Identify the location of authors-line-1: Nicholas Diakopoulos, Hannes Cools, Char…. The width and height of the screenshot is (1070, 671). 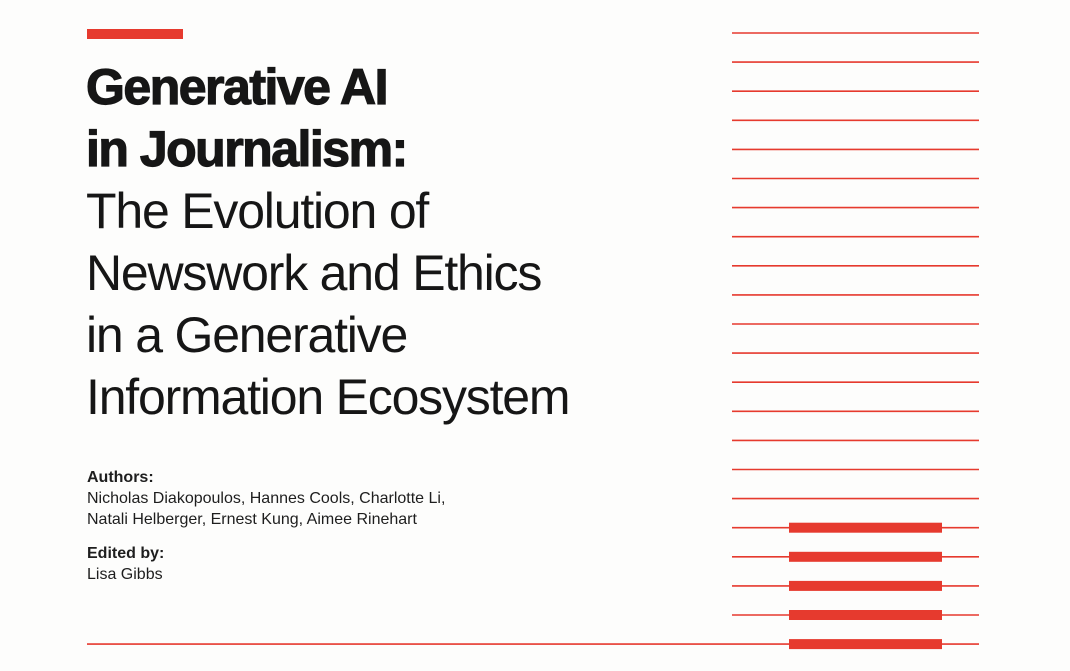
(266, 498).